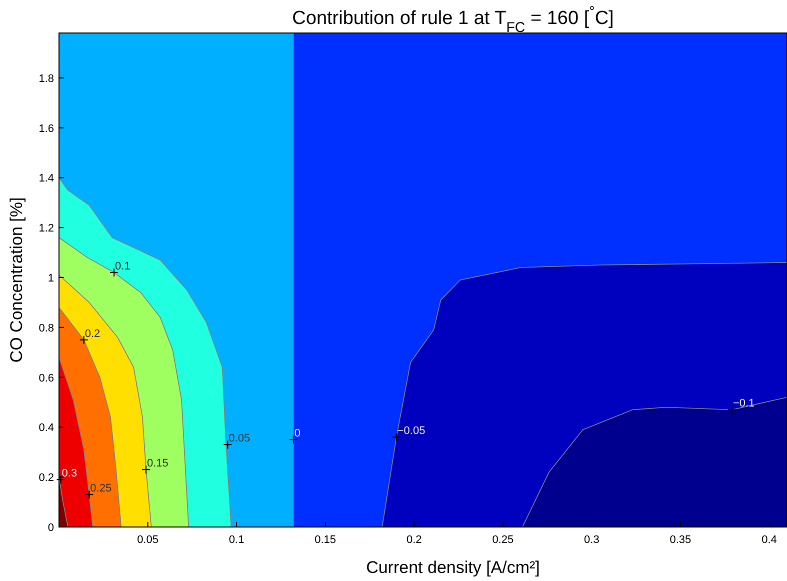 The width and height of the screenshot is (787, 581). I want to click on annotation: −0.1, so click(743, 404).